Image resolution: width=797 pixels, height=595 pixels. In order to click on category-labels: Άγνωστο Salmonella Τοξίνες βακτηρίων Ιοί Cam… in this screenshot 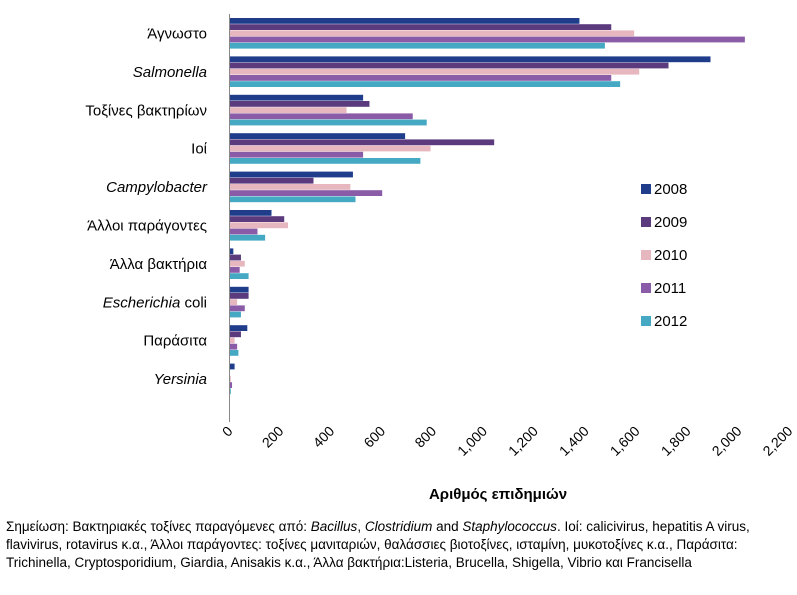, I will do `click(146, 207)`.